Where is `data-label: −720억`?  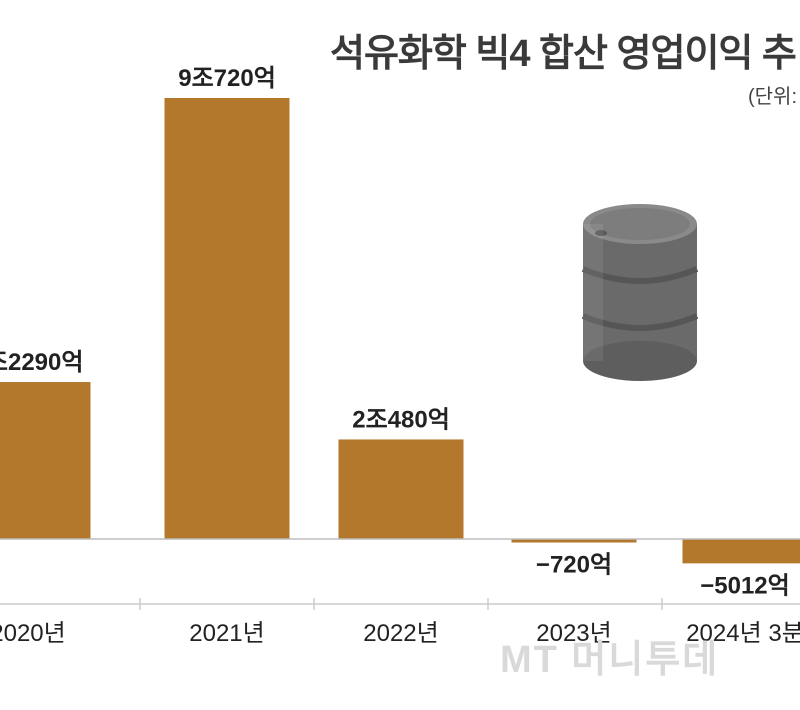
data-label: −720억 is located at coordinates (574, 565).